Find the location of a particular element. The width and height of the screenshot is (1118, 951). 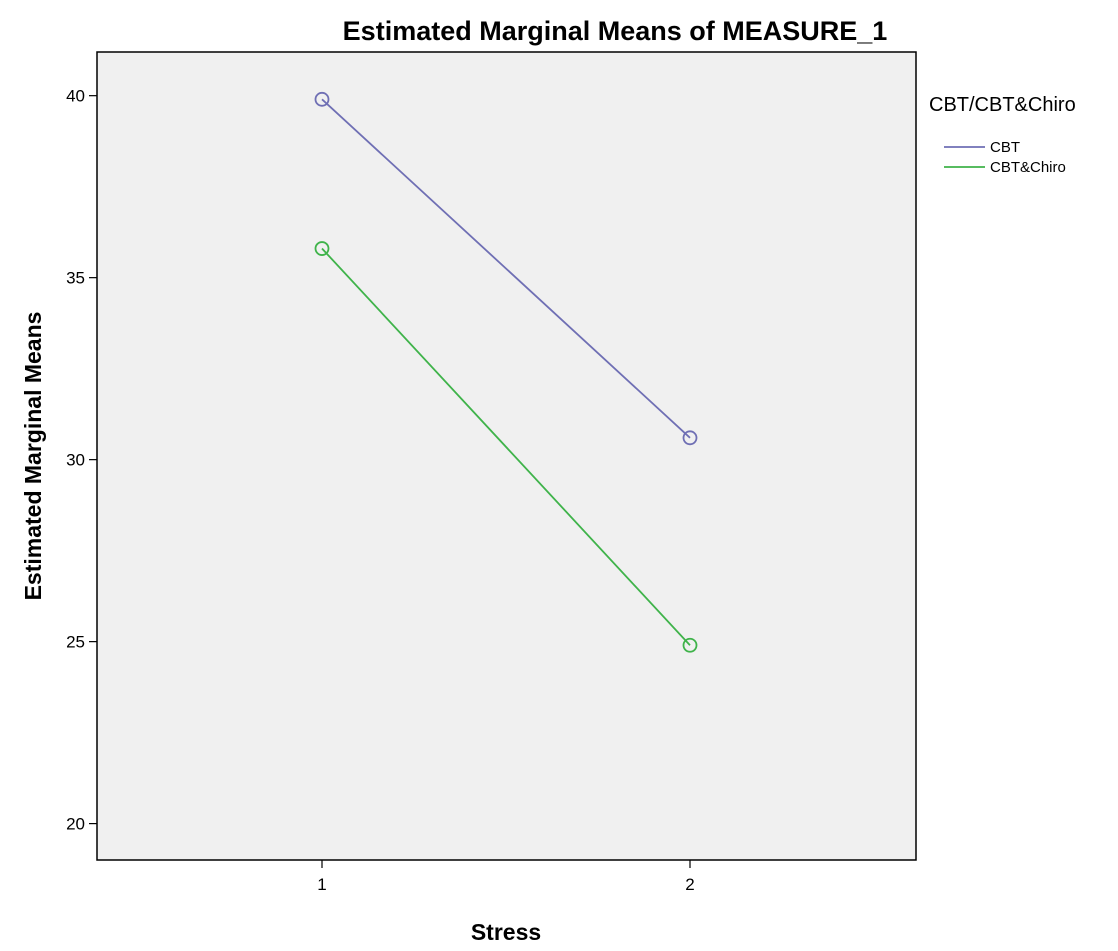

chart-title: Estimated Marginal Means of MEASURE_1 is located at coordinates (615, 31).